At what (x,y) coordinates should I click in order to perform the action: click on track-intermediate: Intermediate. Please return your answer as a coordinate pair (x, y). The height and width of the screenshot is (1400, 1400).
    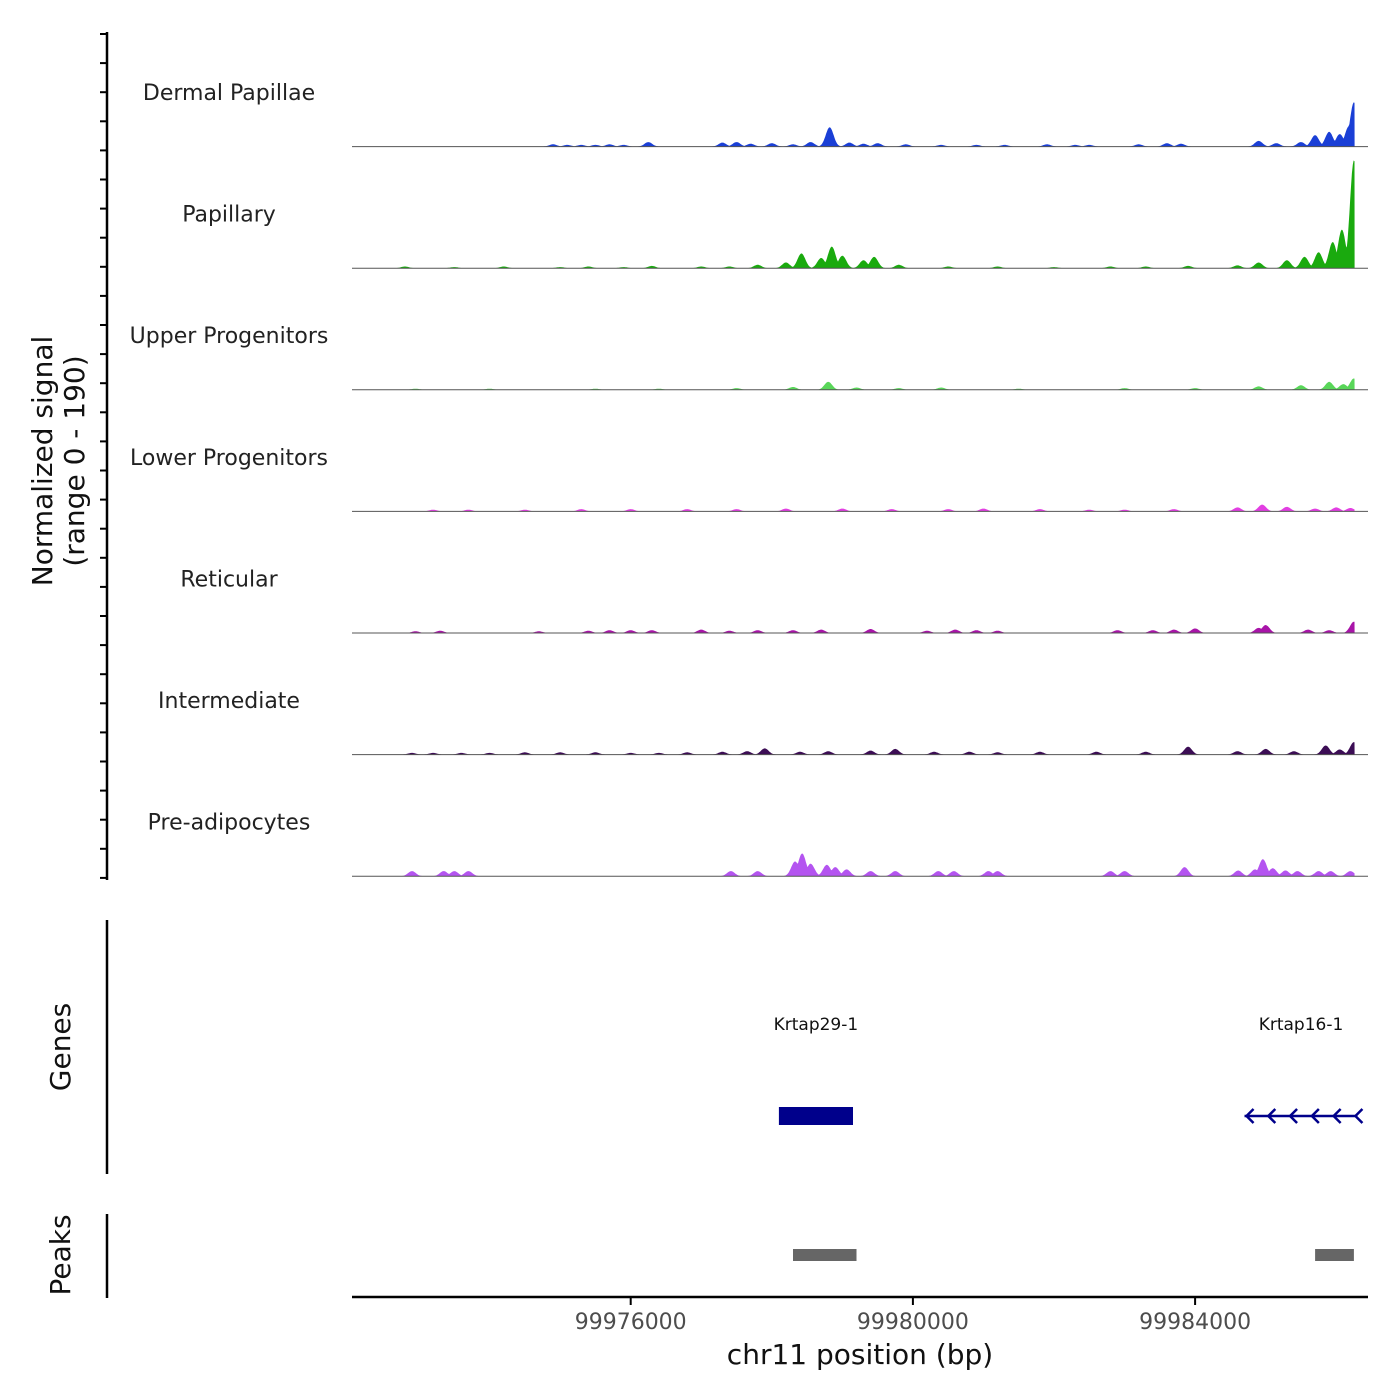
    Looking at the image, I should click on (763, 722).